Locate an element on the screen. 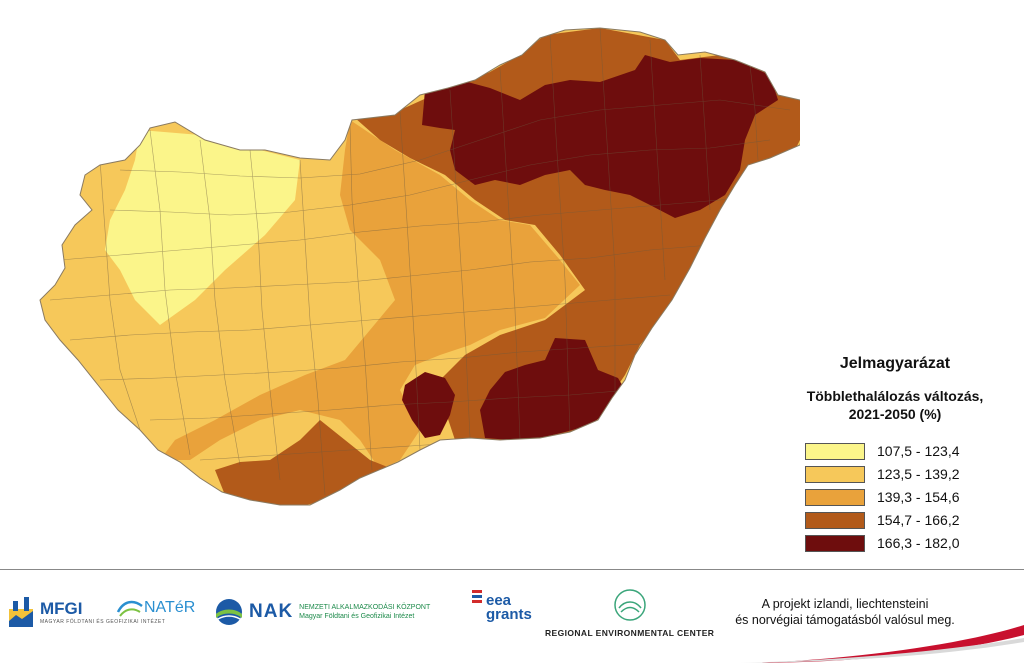 This screenshot has width=1024, height=663. map-region-se-darkest is located at coordinates (554, 389).